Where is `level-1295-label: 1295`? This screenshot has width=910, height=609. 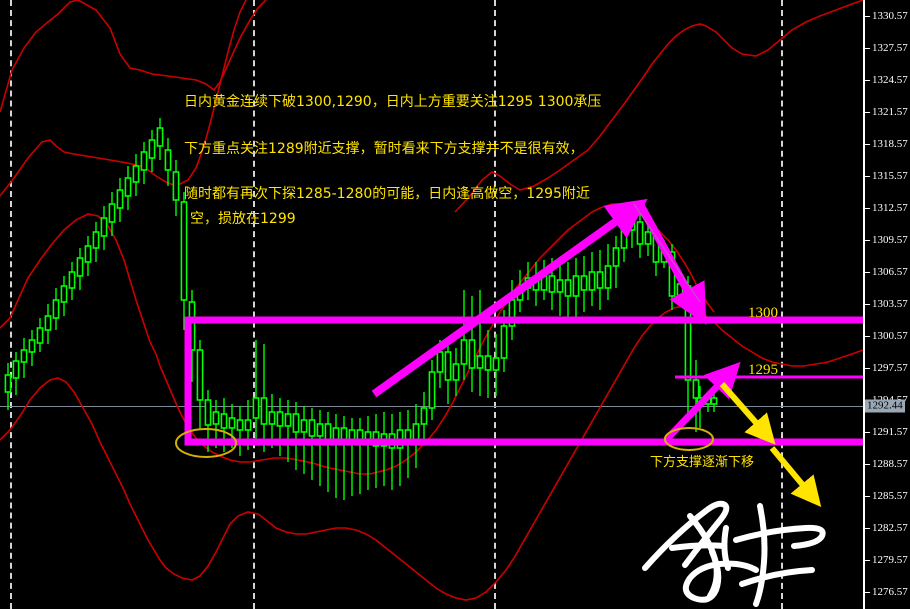
level-1295-label: 1295 is located at coordinates (763, 370).